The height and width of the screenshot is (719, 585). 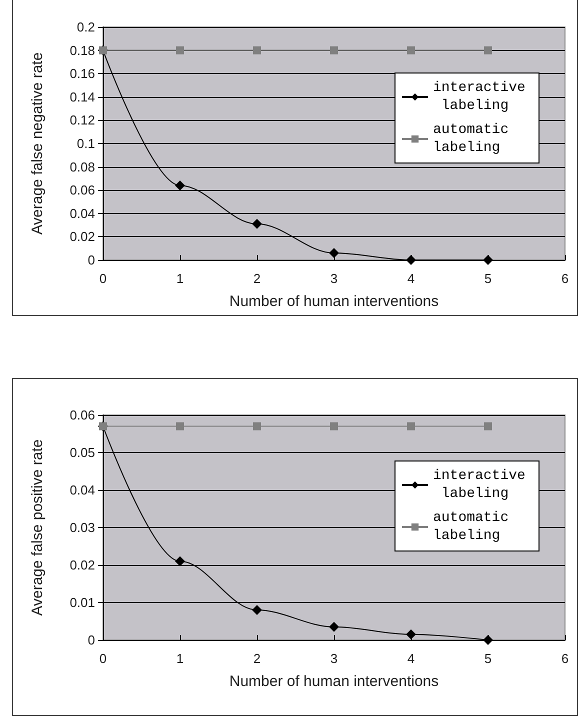 What do you see at coordinates (82, 120) in the screenshot?
I see `y-tick-label: 0.12` at bounding box center [82, 120].